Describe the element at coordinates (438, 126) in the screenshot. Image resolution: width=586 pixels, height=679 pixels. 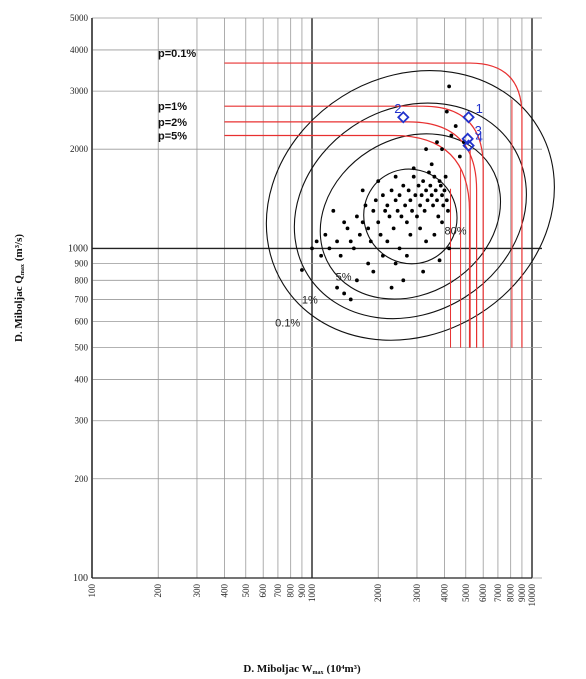
I see `marked-points: 2 1 34` at that location.